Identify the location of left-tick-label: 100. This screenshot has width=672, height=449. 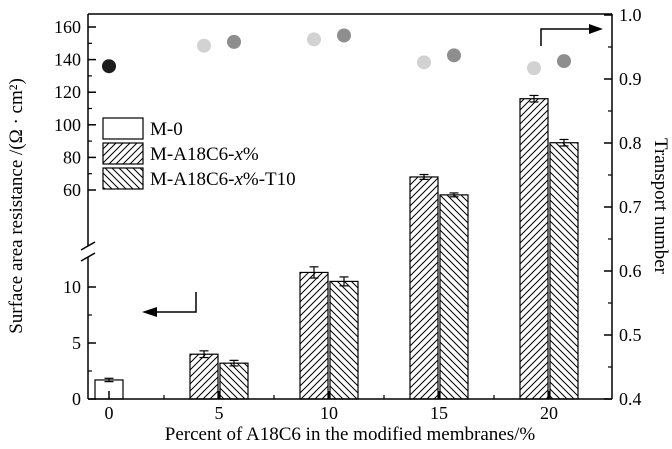
(67, 125).